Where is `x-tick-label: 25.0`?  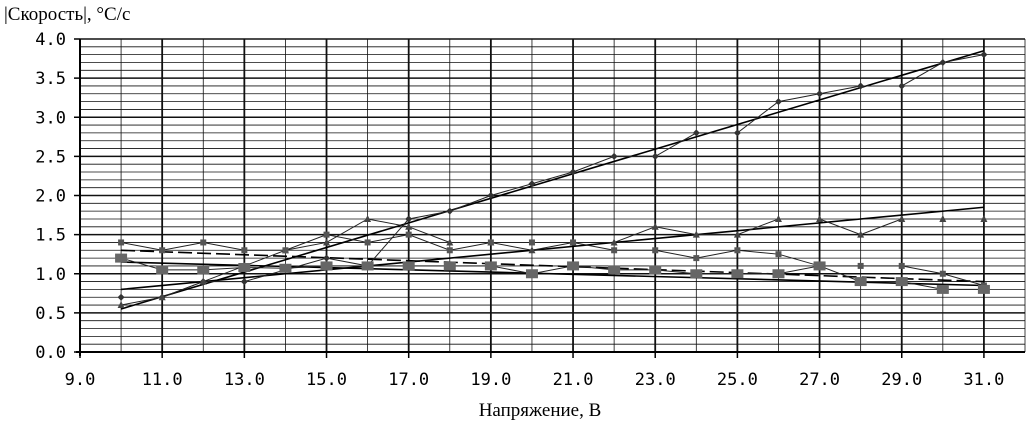 x-tick-label: 25.0 is located at coordinates (737, 380).